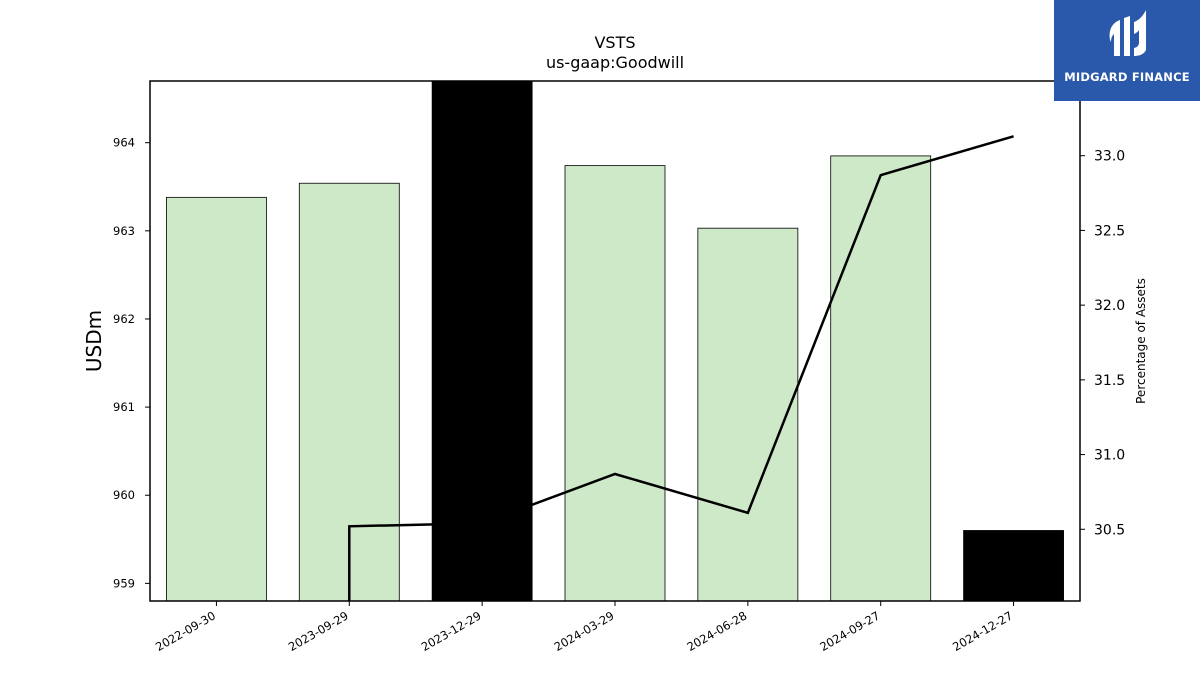 This screenshot has width=1200, height=675. Describe the element at coordinates (1127, 77) in the screenshot. I see `brand-name: MIDGARD FINANCE` at that location.